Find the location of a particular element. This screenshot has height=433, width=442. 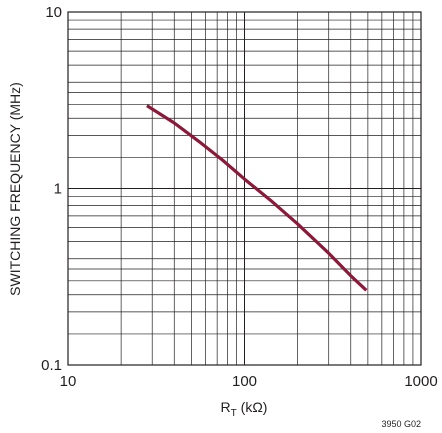

x-tick-label: 1000 is located at coordinates (420, 381).